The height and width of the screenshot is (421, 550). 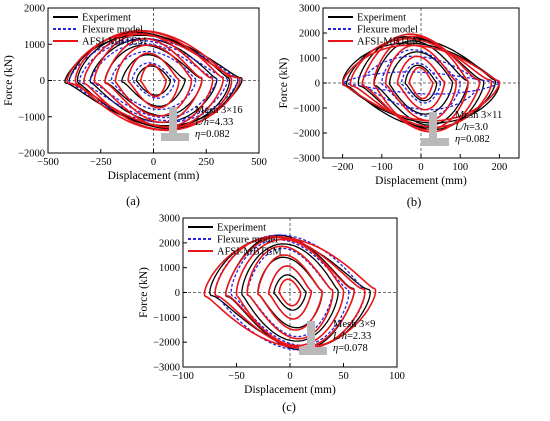 What do you see at coordinates (350, 348) in the screenshot?
I see `annotation-axial-ratio: η=0.078` at bounding box center [350, 348].